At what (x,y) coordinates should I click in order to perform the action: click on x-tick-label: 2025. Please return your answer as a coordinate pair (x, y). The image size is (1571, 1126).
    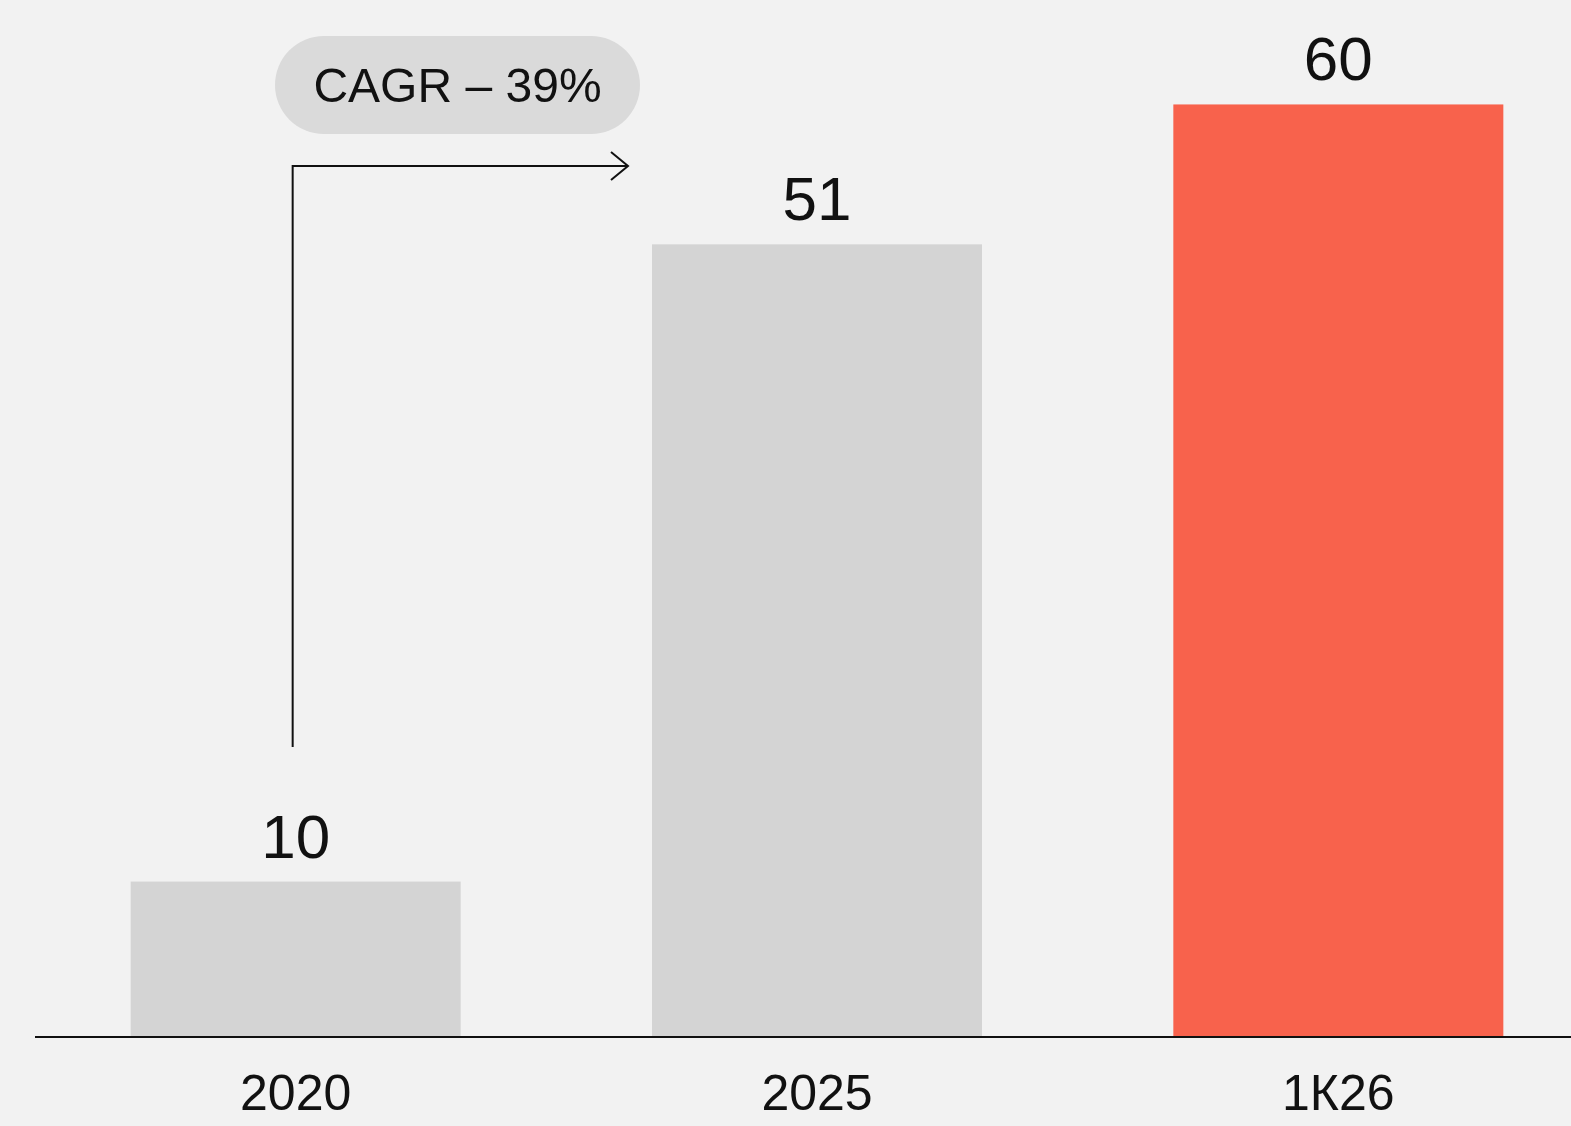
    Looking at the image, I should click on (817, 1093).